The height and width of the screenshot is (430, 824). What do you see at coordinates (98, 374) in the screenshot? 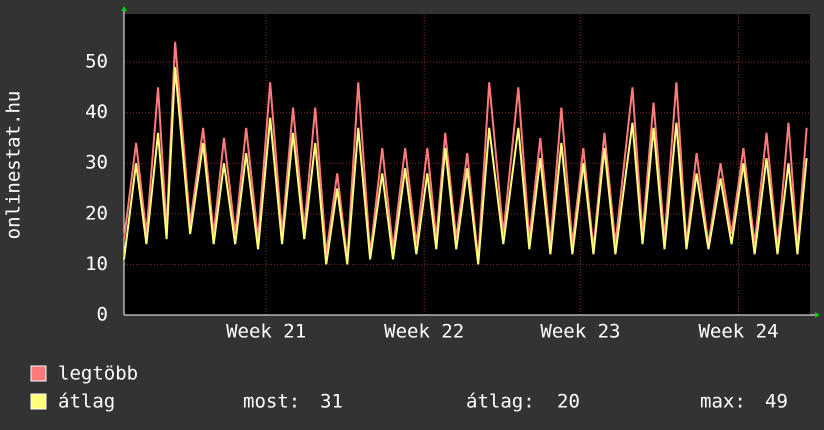
I see `legend-label: legtöbb` at bounding box center [98, 374].